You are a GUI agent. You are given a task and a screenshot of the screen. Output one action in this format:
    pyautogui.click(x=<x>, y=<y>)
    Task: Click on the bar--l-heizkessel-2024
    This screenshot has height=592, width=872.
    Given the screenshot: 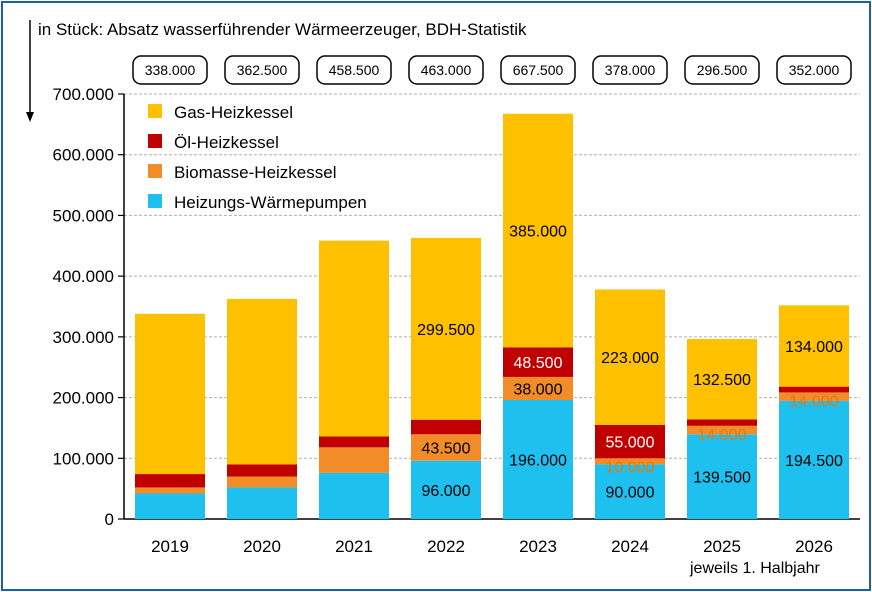 What is the action you would take?
    pyautogui.click(x=630, y=441)
    